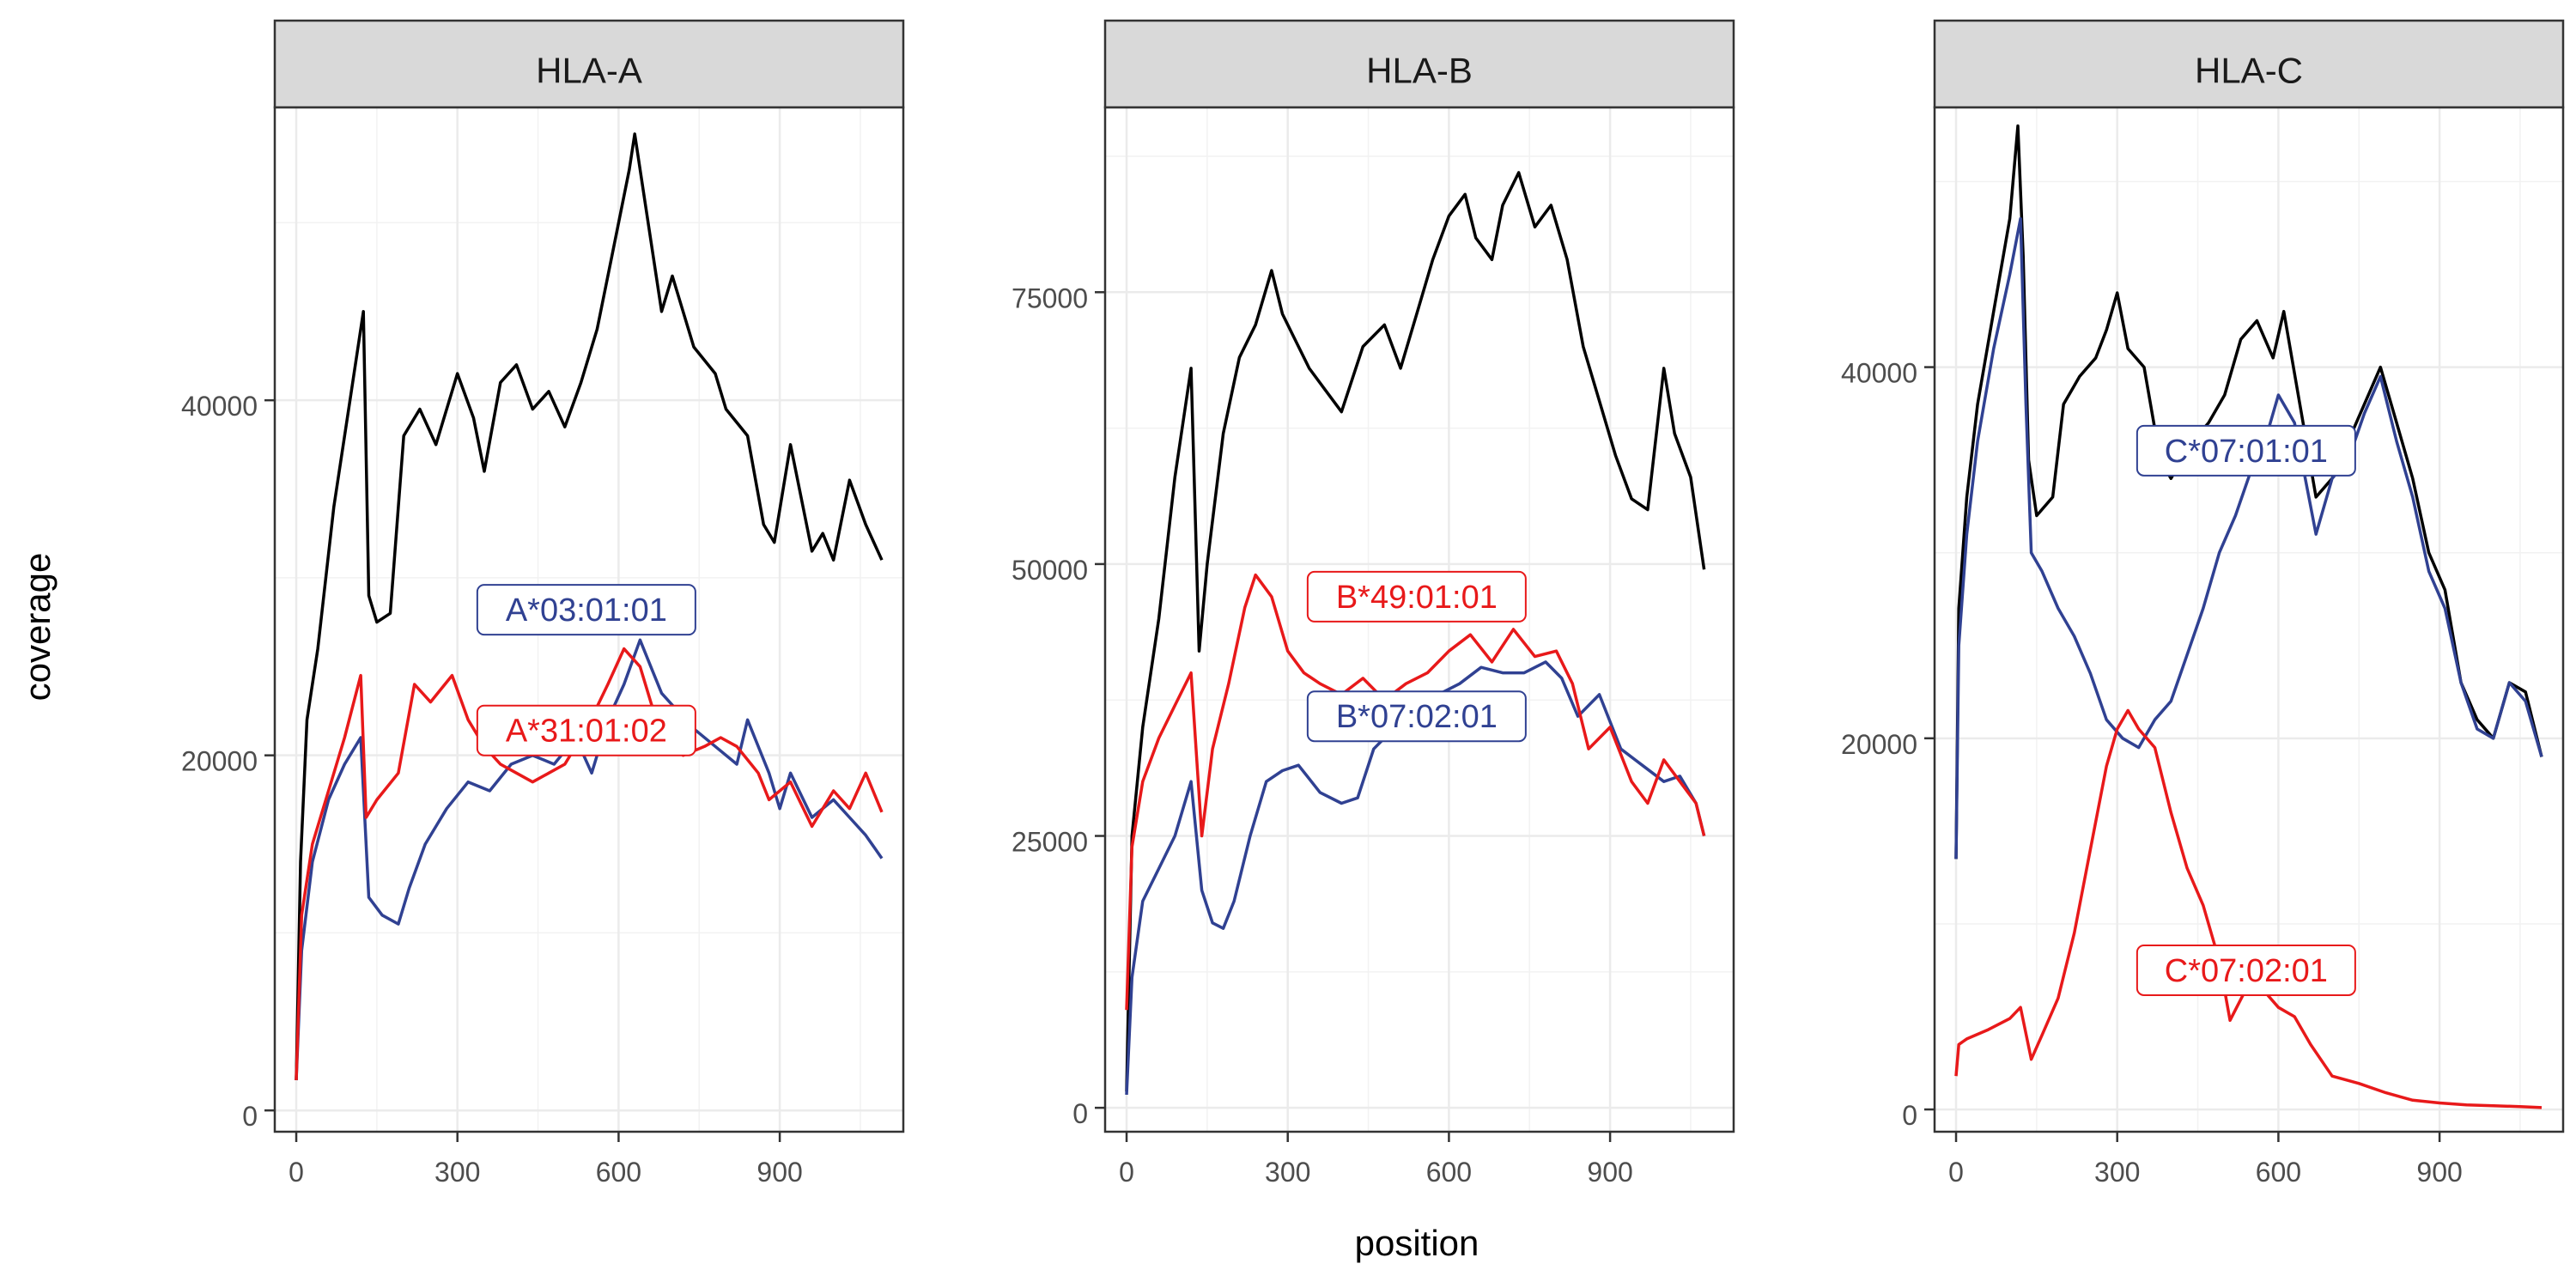  I want to click on allele-label-text: C*07:01:01, so click(2246, 452).